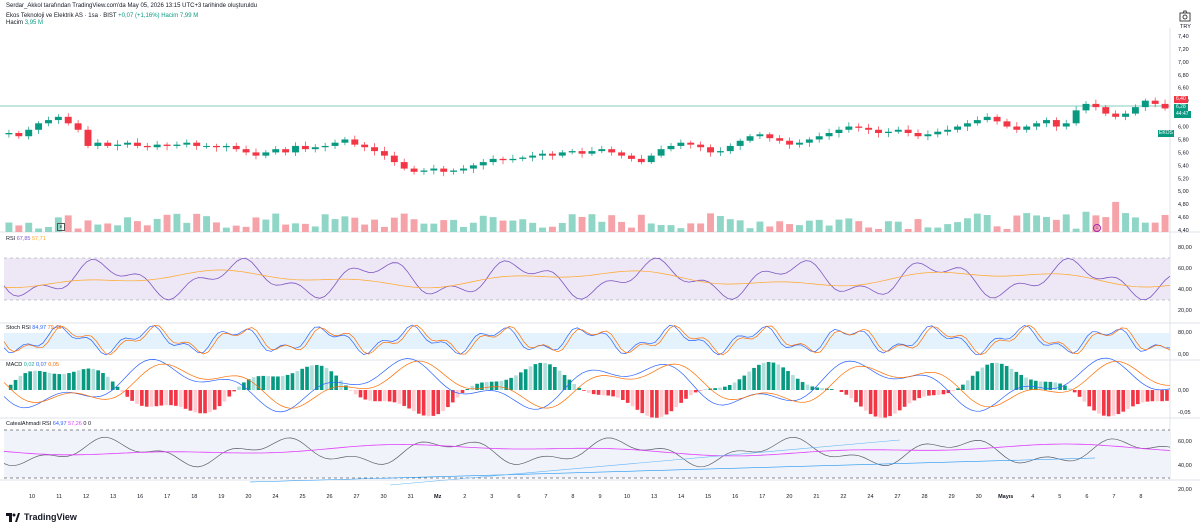  What do you see at coordinates (1097, 228) in the screenshot?
I see `dividend-flag-icon: D` at bounding box center [1097, 228].